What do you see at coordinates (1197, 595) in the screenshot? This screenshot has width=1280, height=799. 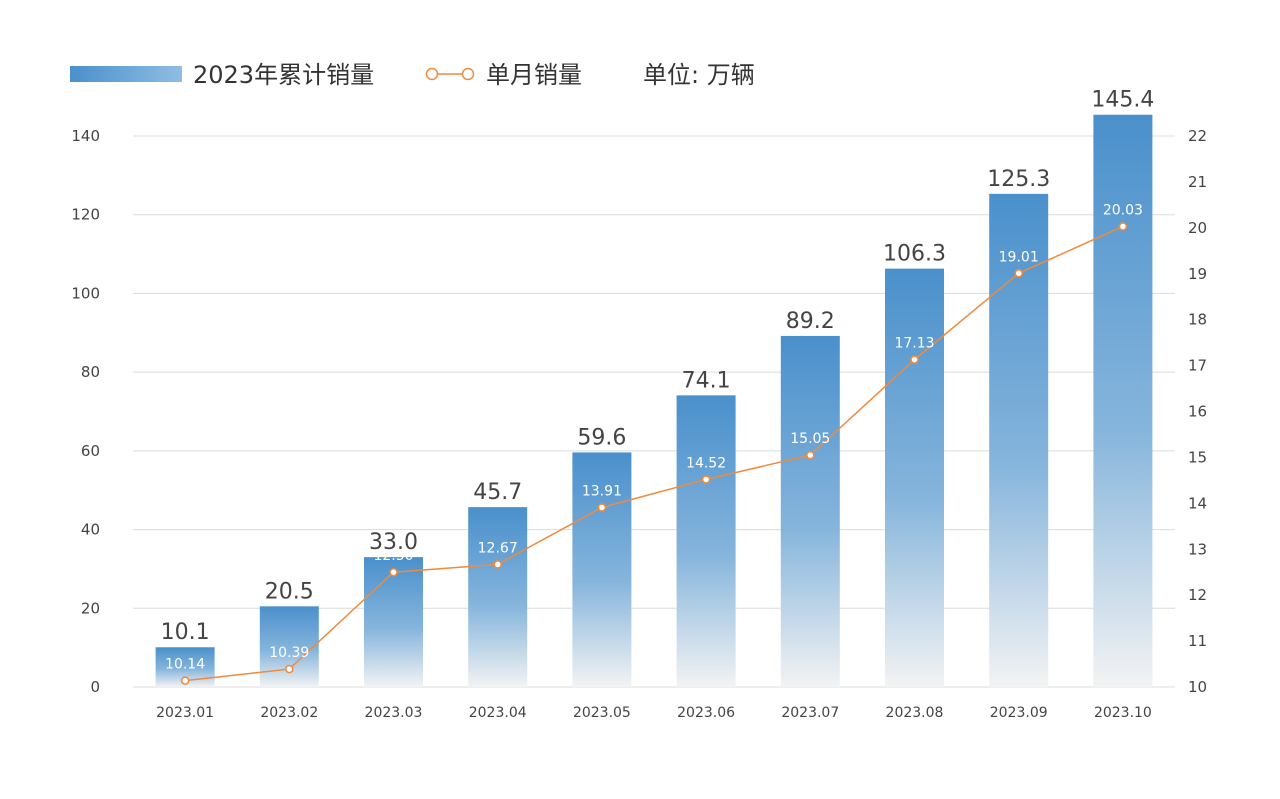 I see `right-tick-label: 12` at bounding box center [1197, 595].